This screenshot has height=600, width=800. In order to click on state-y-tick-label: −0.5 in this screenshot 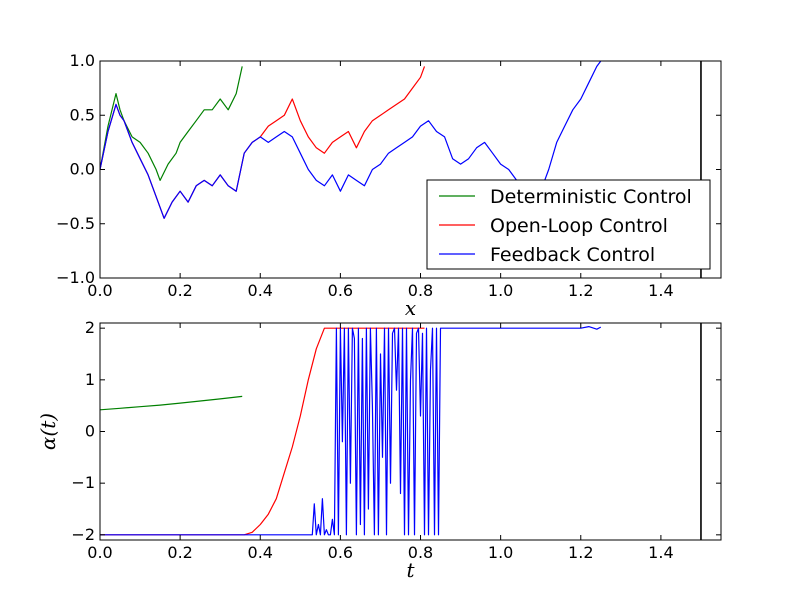, I will do `click(75, 223)`.